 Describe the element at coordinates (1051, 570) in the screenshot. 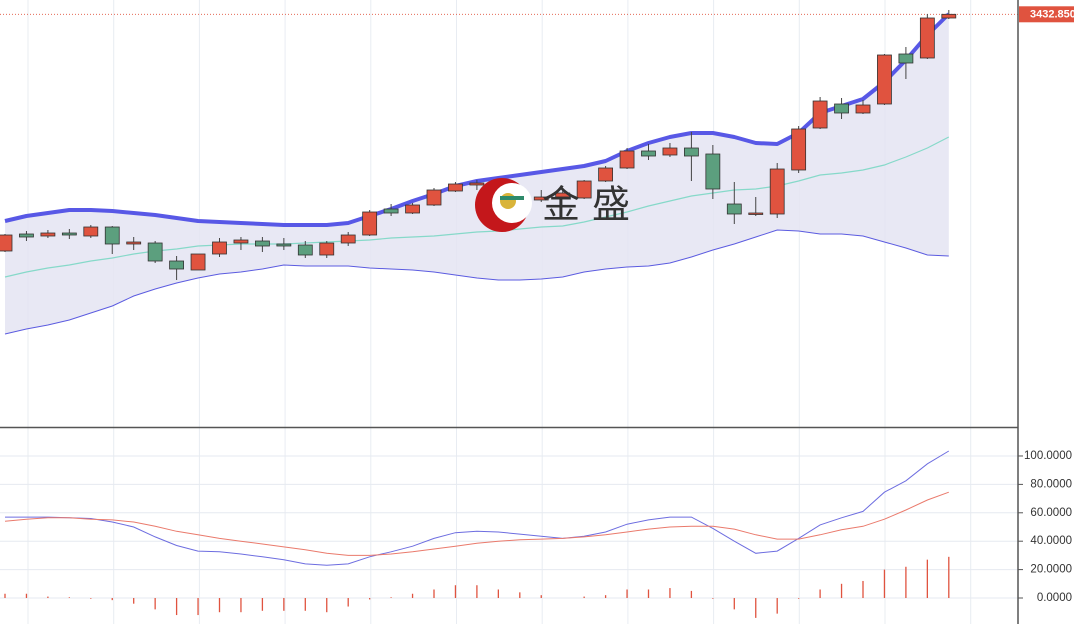

I see `y-tick-label: 20.0000` at that location.